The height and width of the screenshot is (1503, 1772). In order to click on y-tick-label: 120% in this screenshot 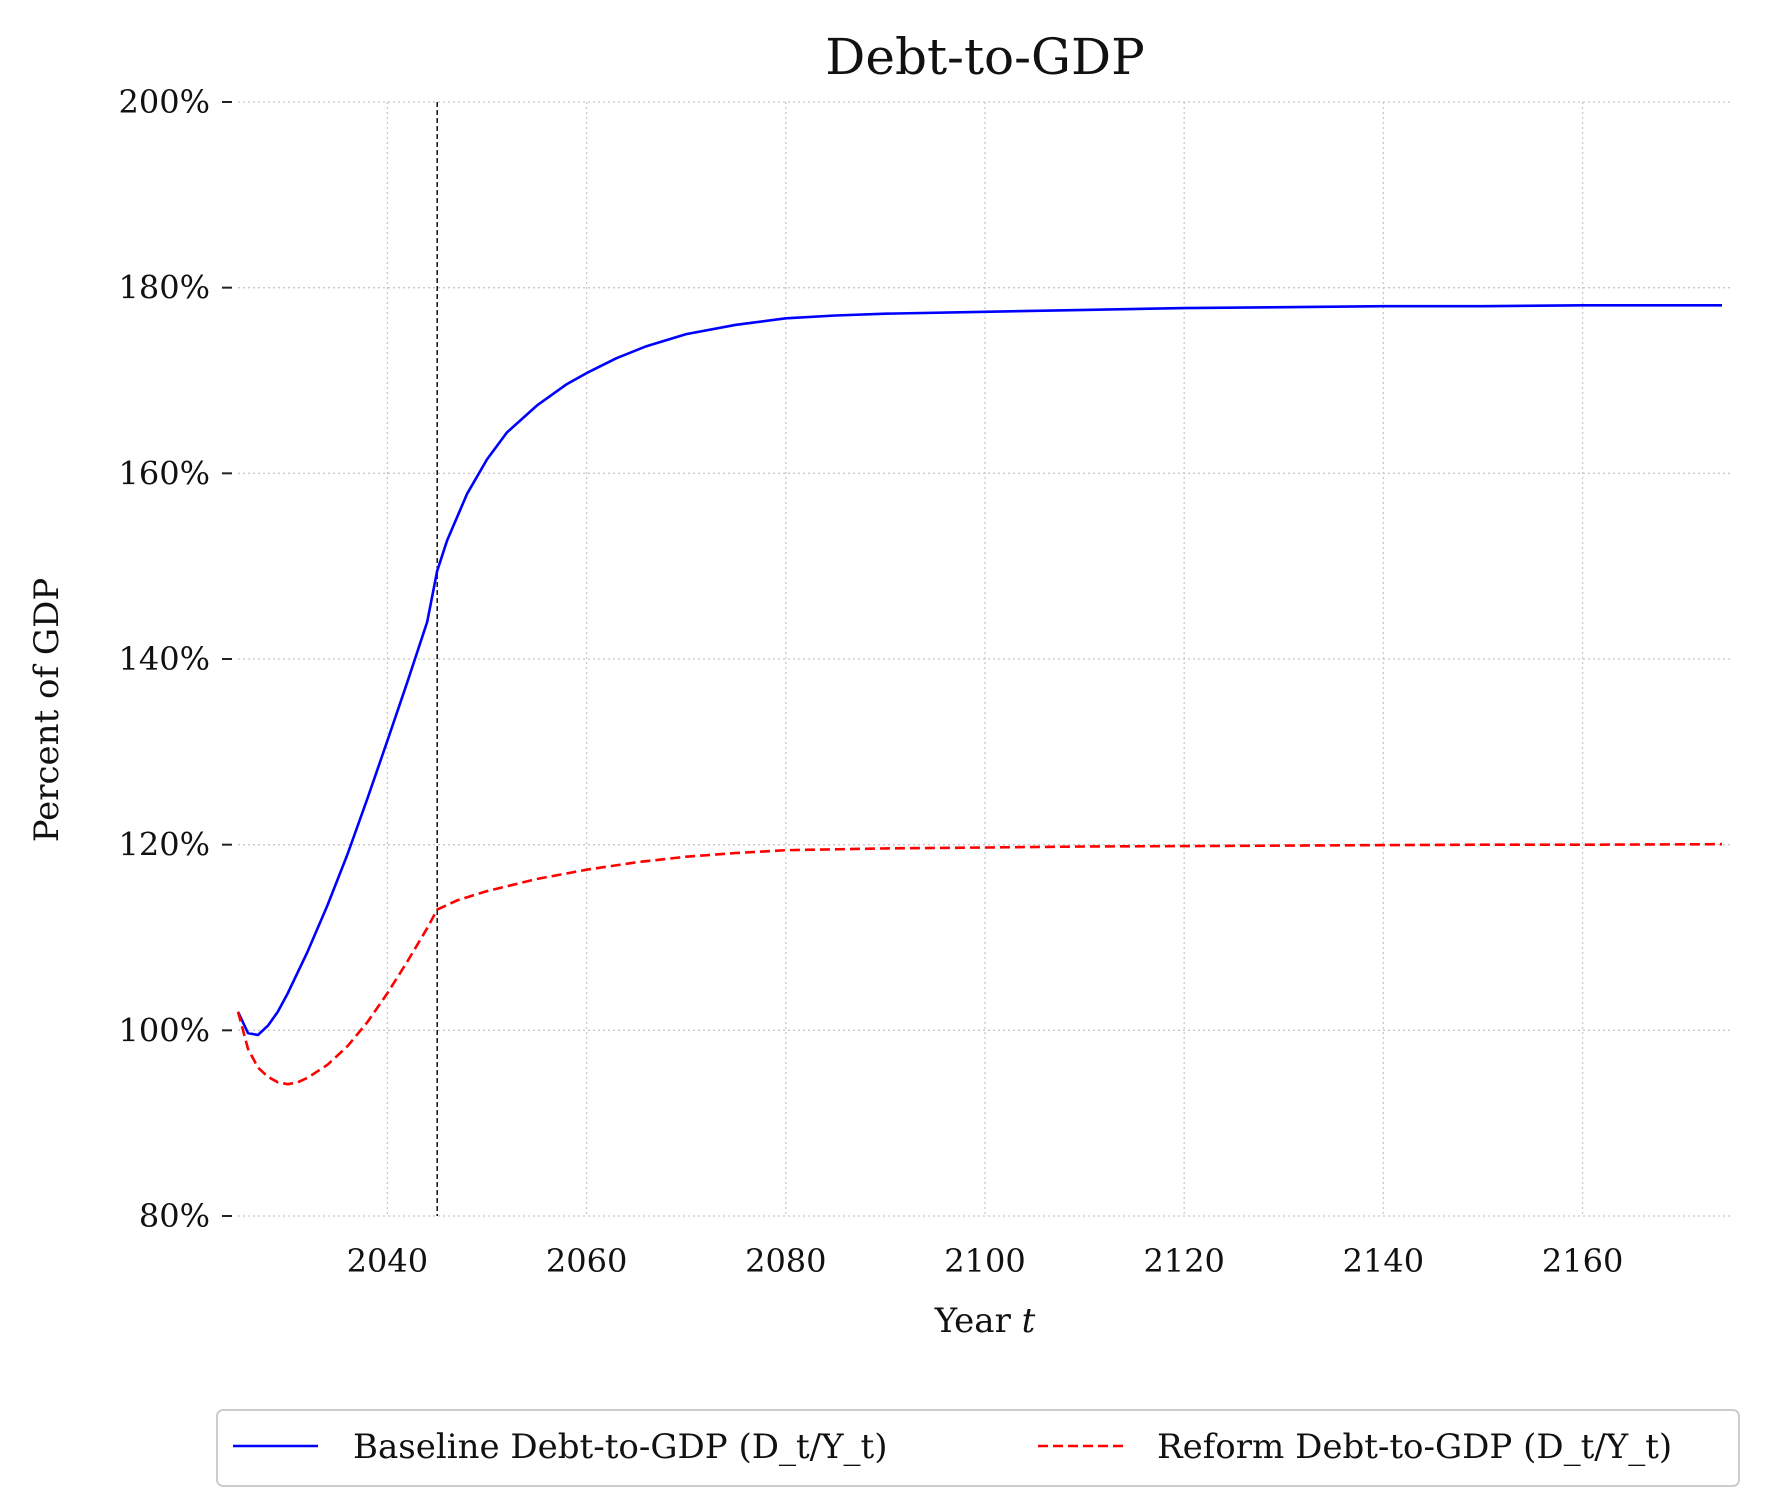, I will do `click(164, 845)`.